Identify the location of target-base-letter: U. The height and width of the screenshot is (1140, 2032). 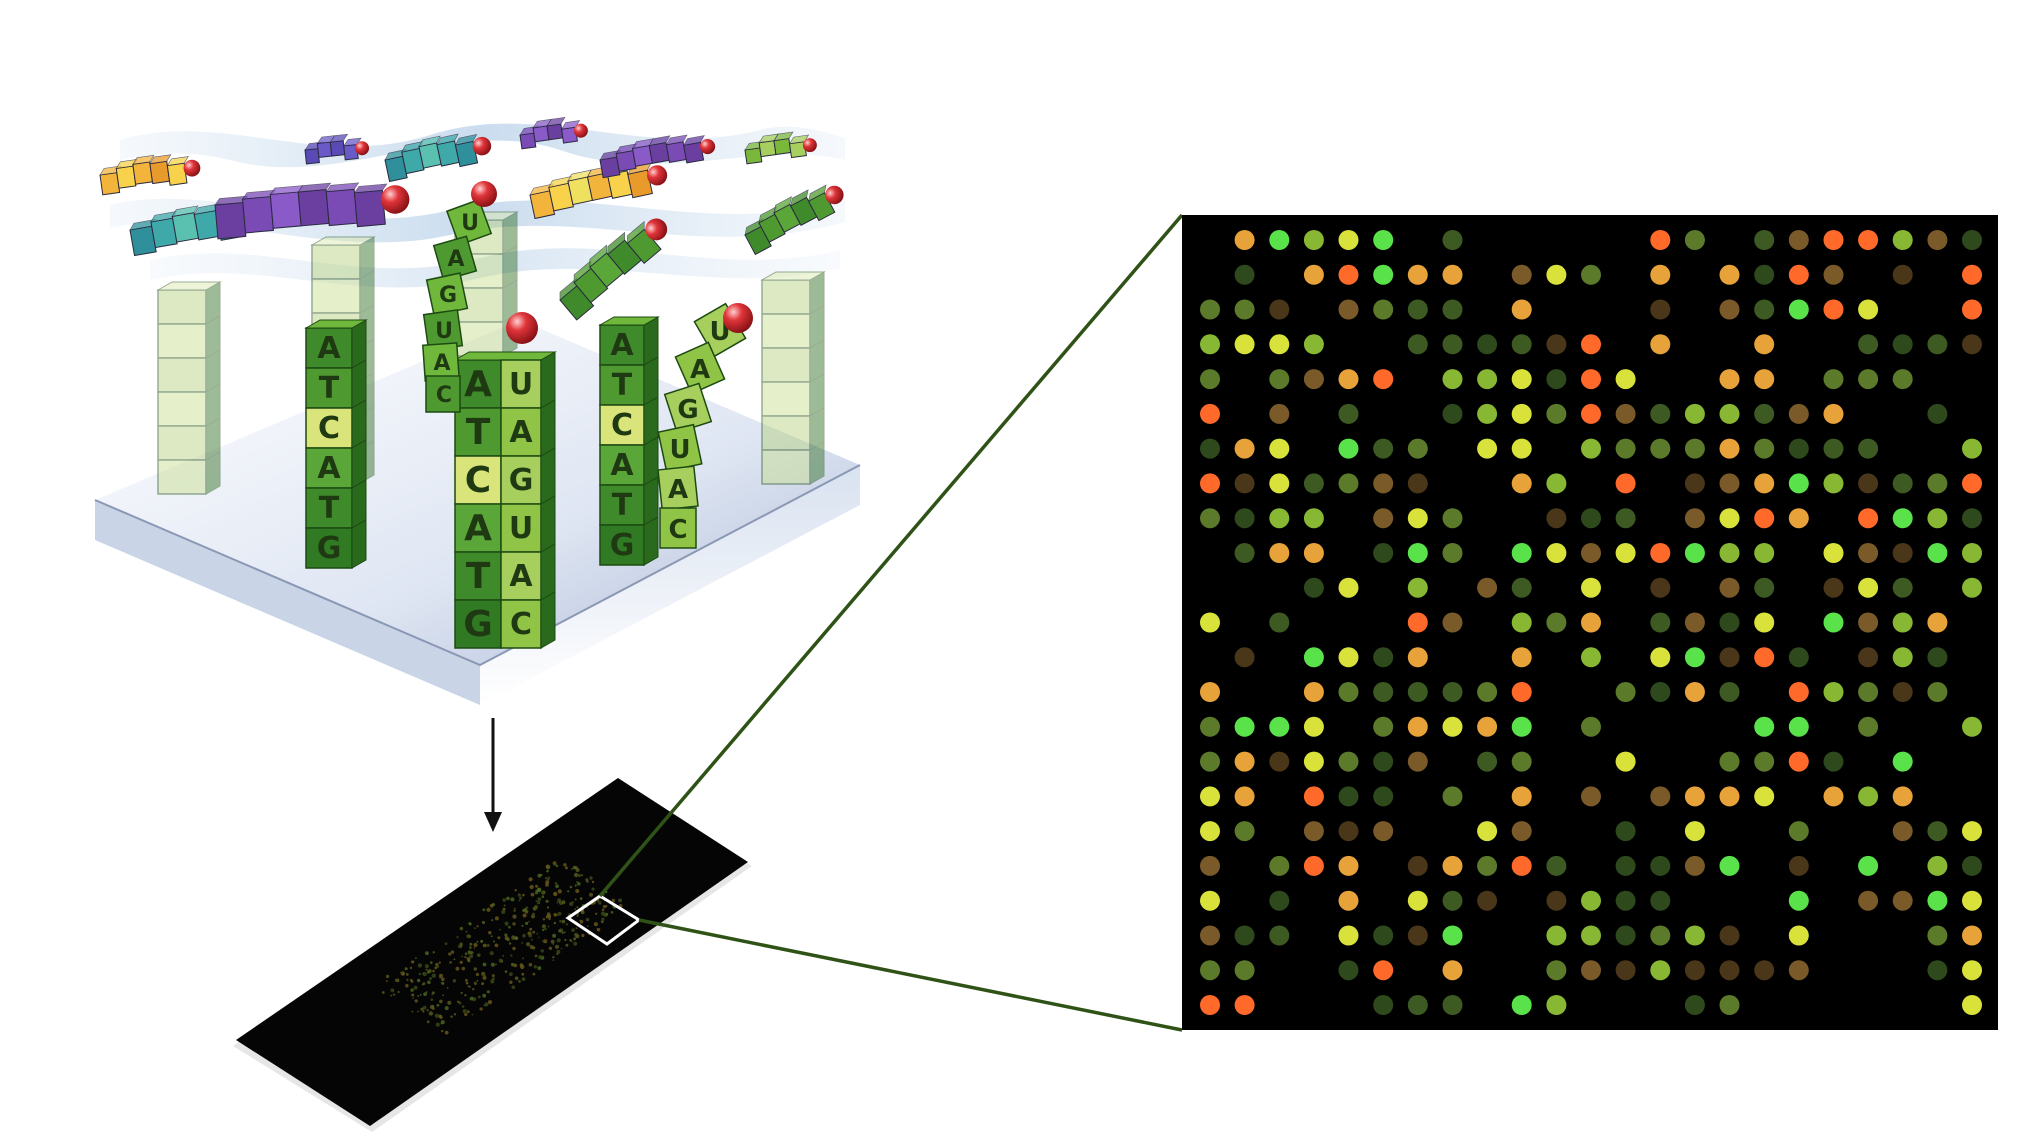
(521, 384).